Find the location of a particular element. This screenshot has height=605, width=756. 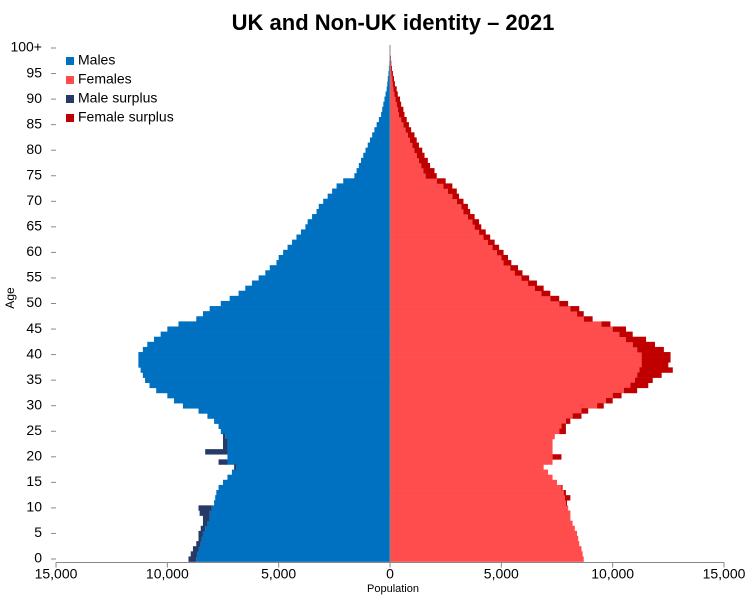

y-tick-label: 10 is located at coordinates (34, 507).